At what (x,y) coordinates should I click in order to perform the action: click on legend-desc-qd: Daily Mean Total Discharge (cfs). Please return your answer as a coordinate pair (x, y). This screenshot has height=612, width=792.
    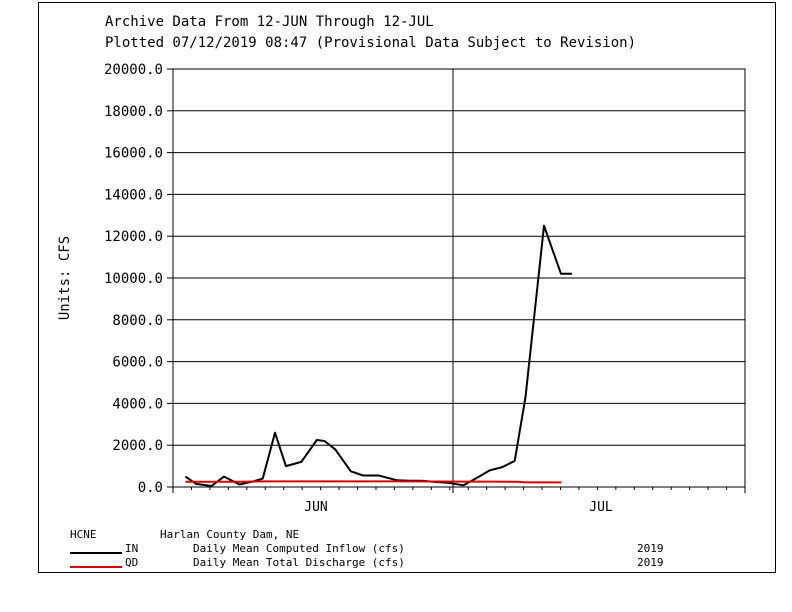
    Looking at the image, I should click on (299, 562).